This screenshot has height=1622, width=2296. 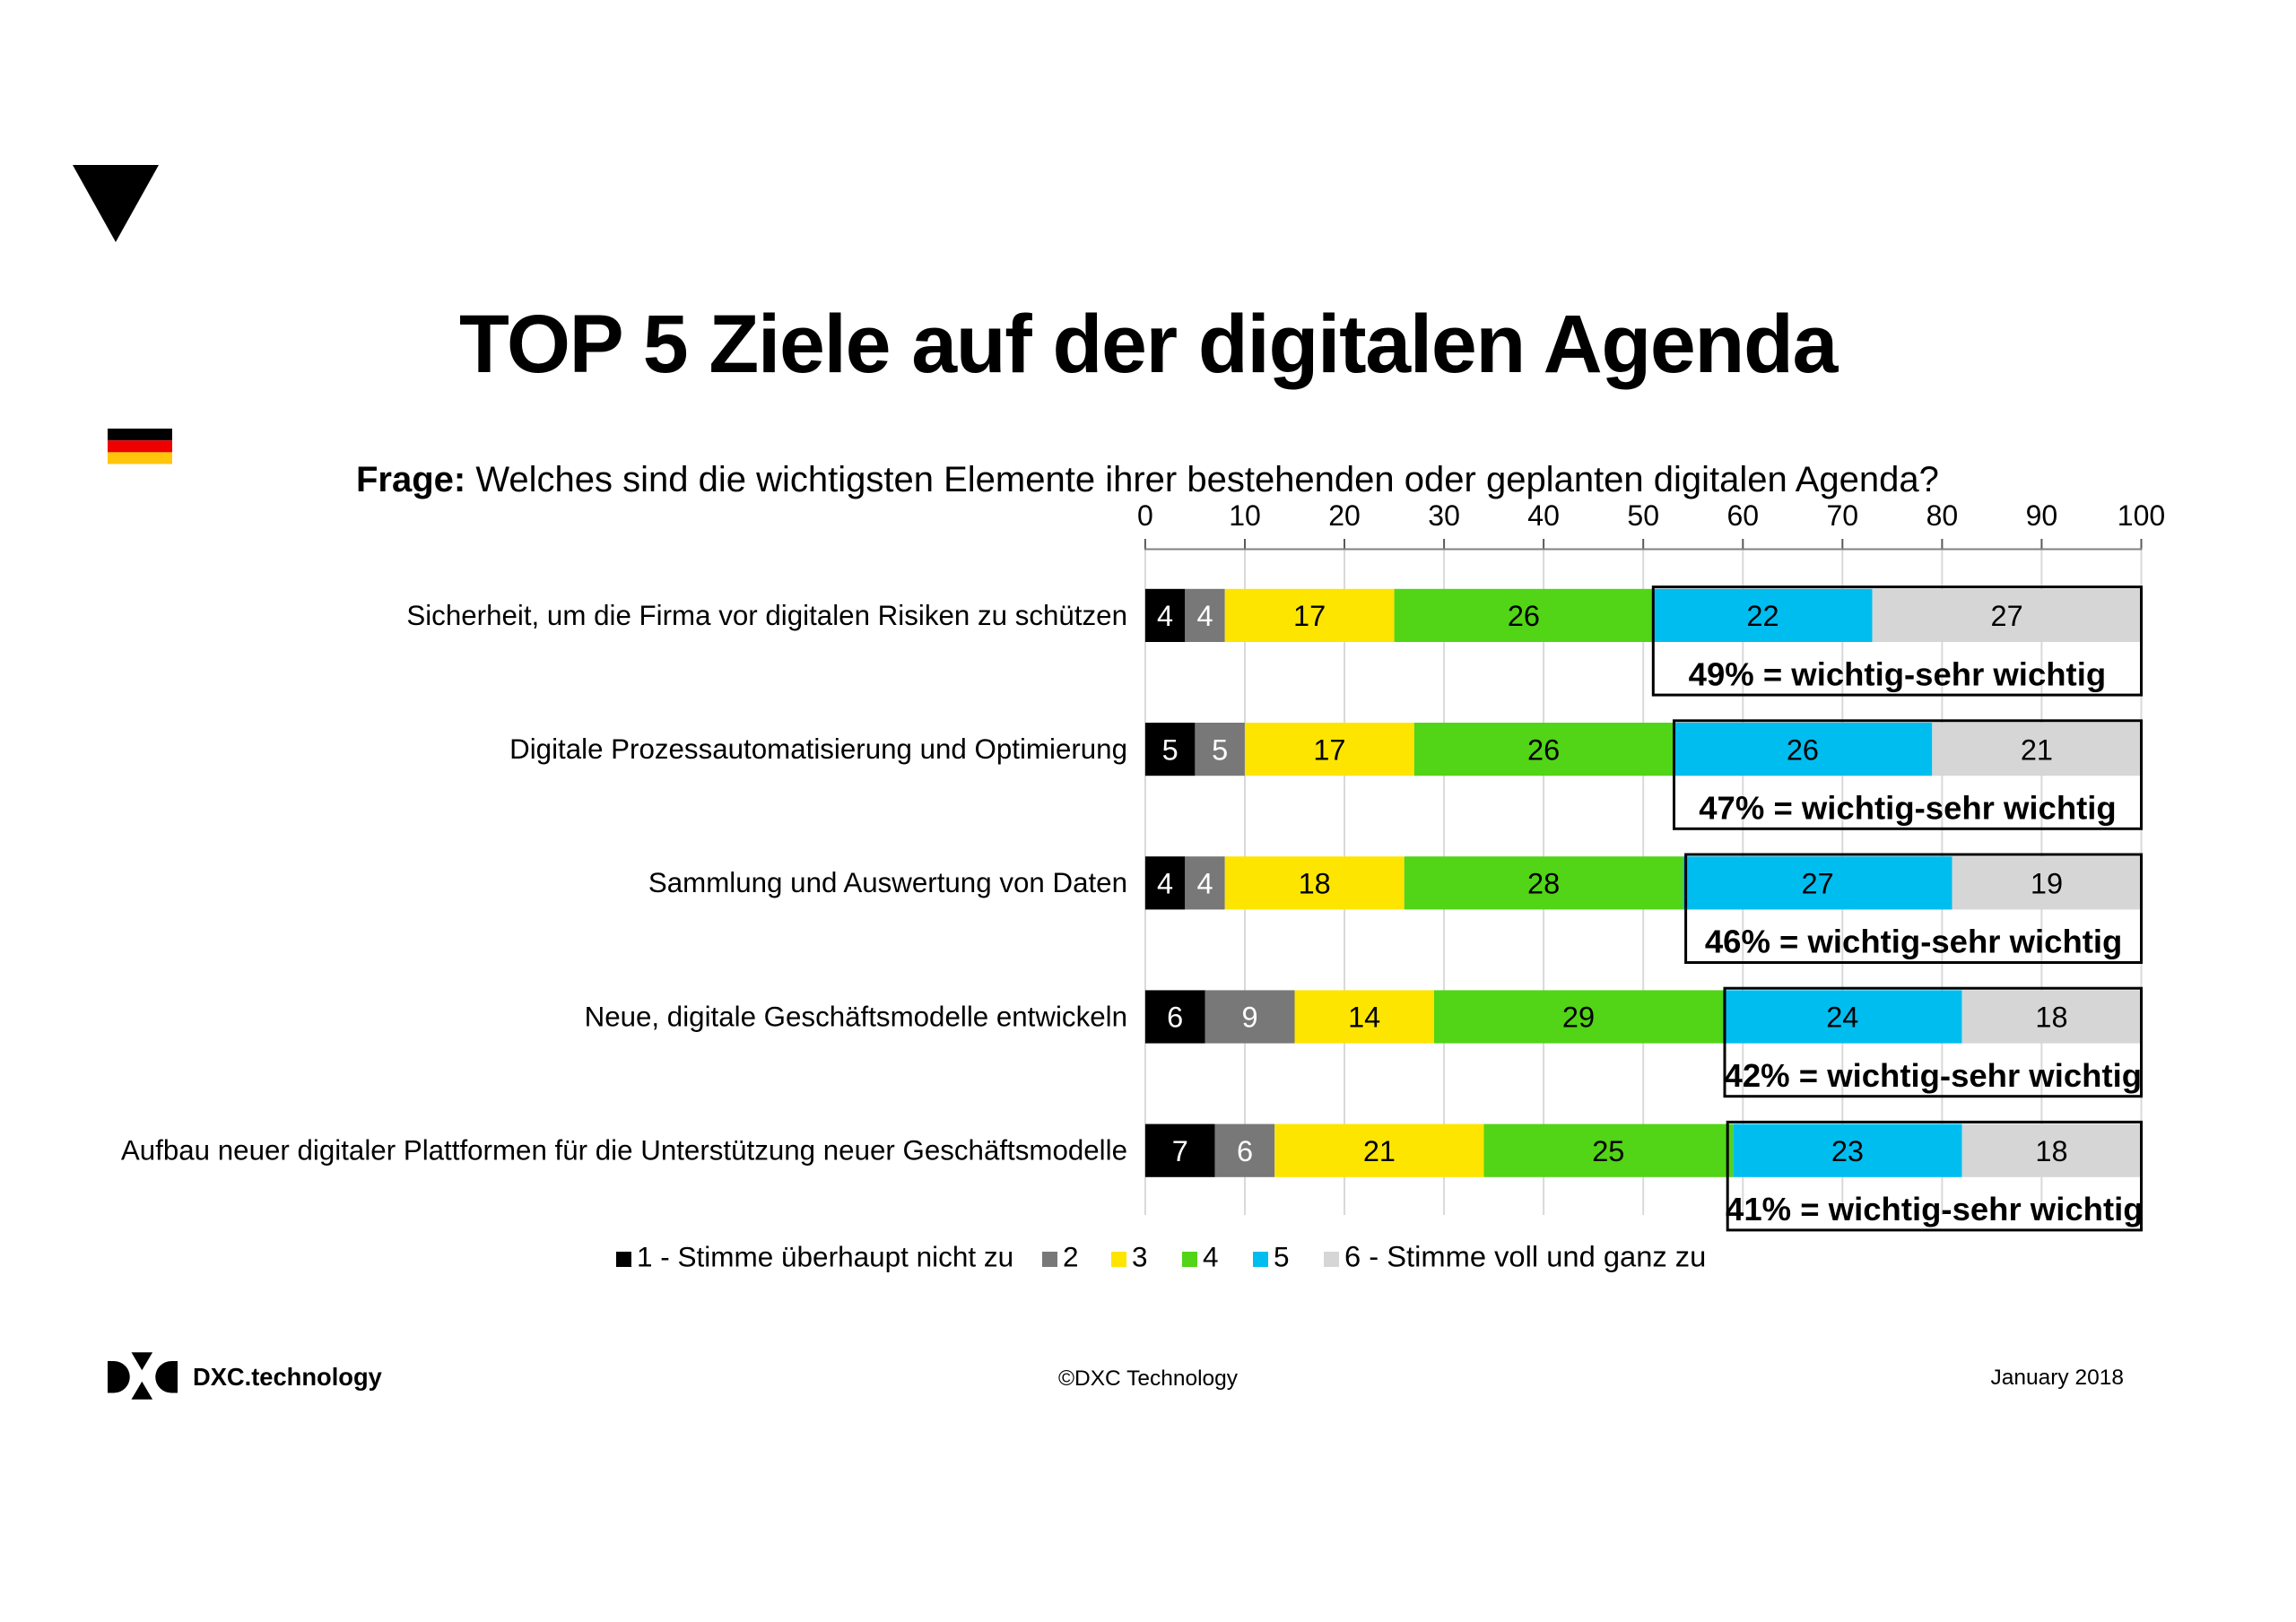 What do you see at coordinates (1180, 1151) in the screenshot?
I see `svg-text: 7` at bounding box center [1180, 1151].